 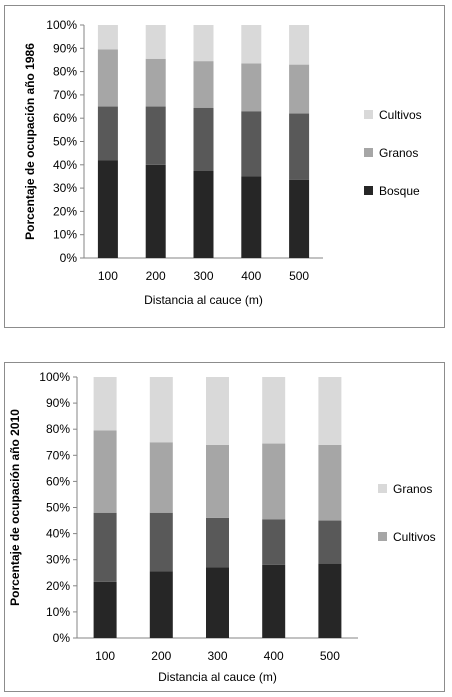 What do you see at coordinates (399, 191) in the screenshot?
I see `legend-label: Bosque` at bounding box center [399, 191].